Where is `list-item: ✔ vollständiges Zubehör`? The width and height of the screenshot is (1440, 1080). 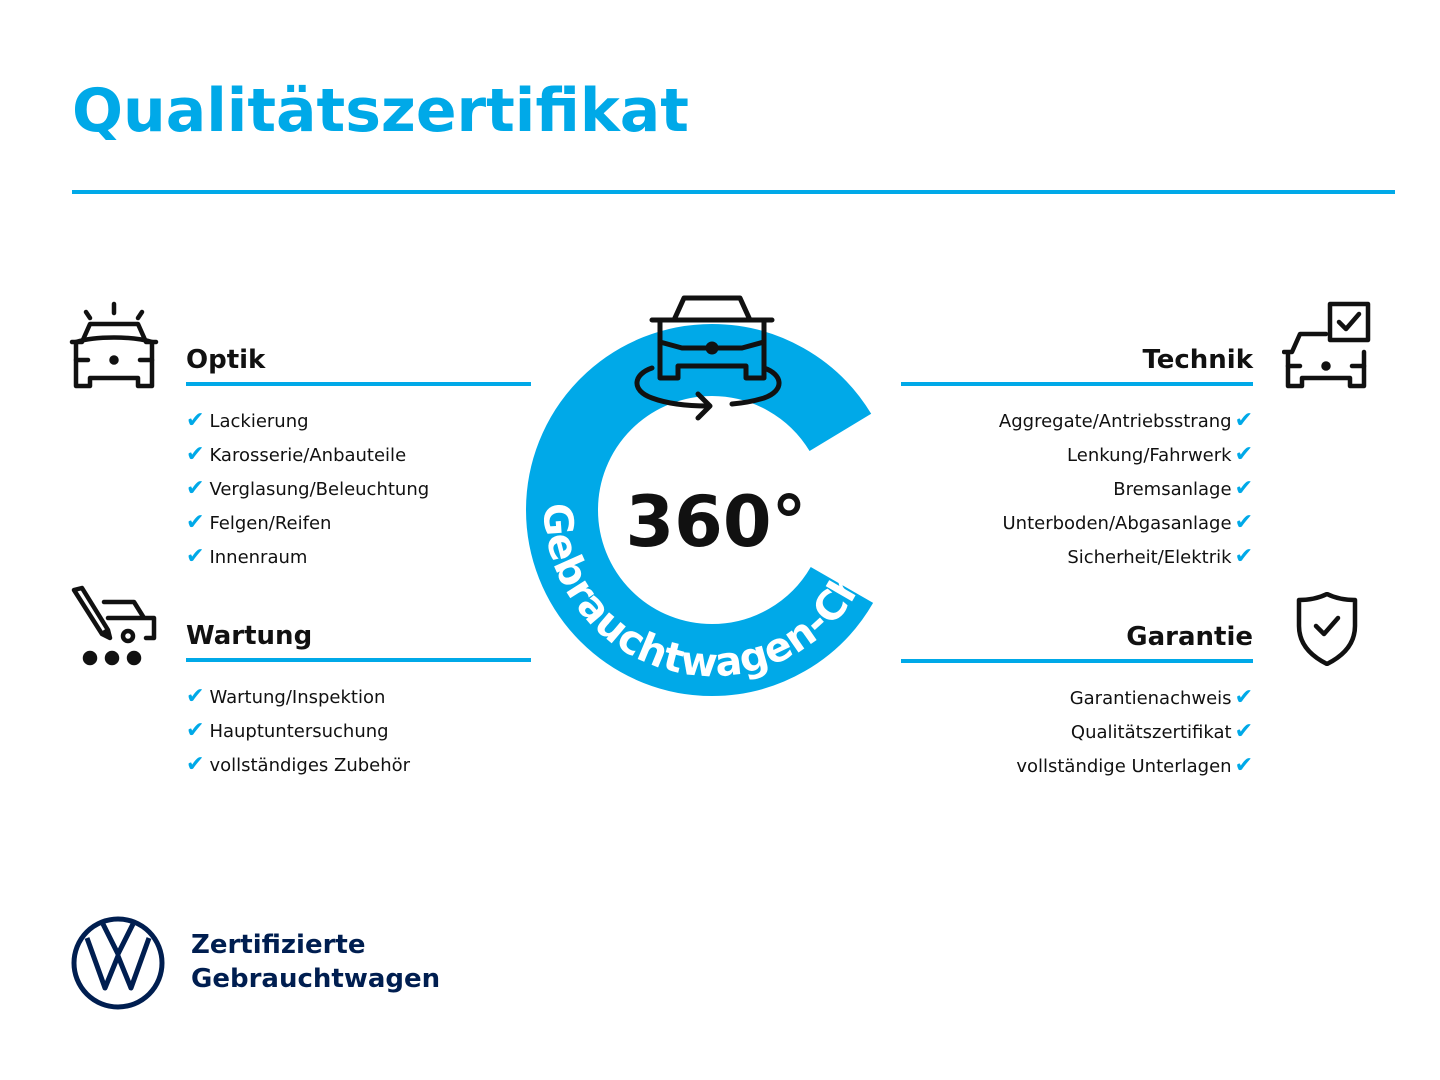
list-item: ✔ vollständiges Zubehör is located at coordinates (298, 764).